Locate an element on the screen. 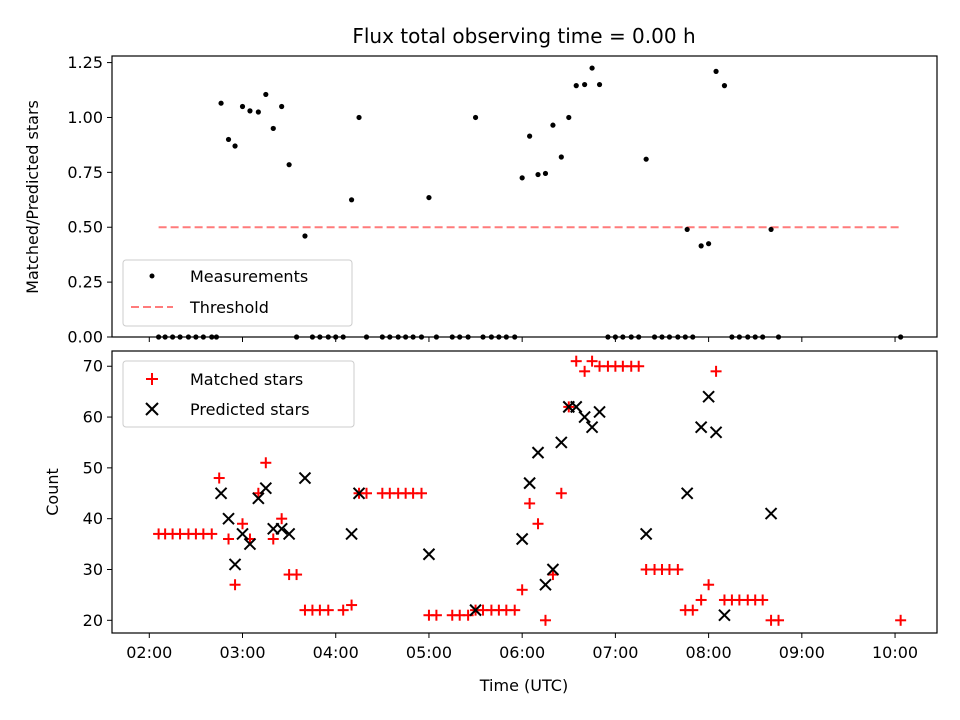 This screenshot has height=720, width=960. top-chart-y-tick-label: 0.50 is located at coordinates (85, 227).